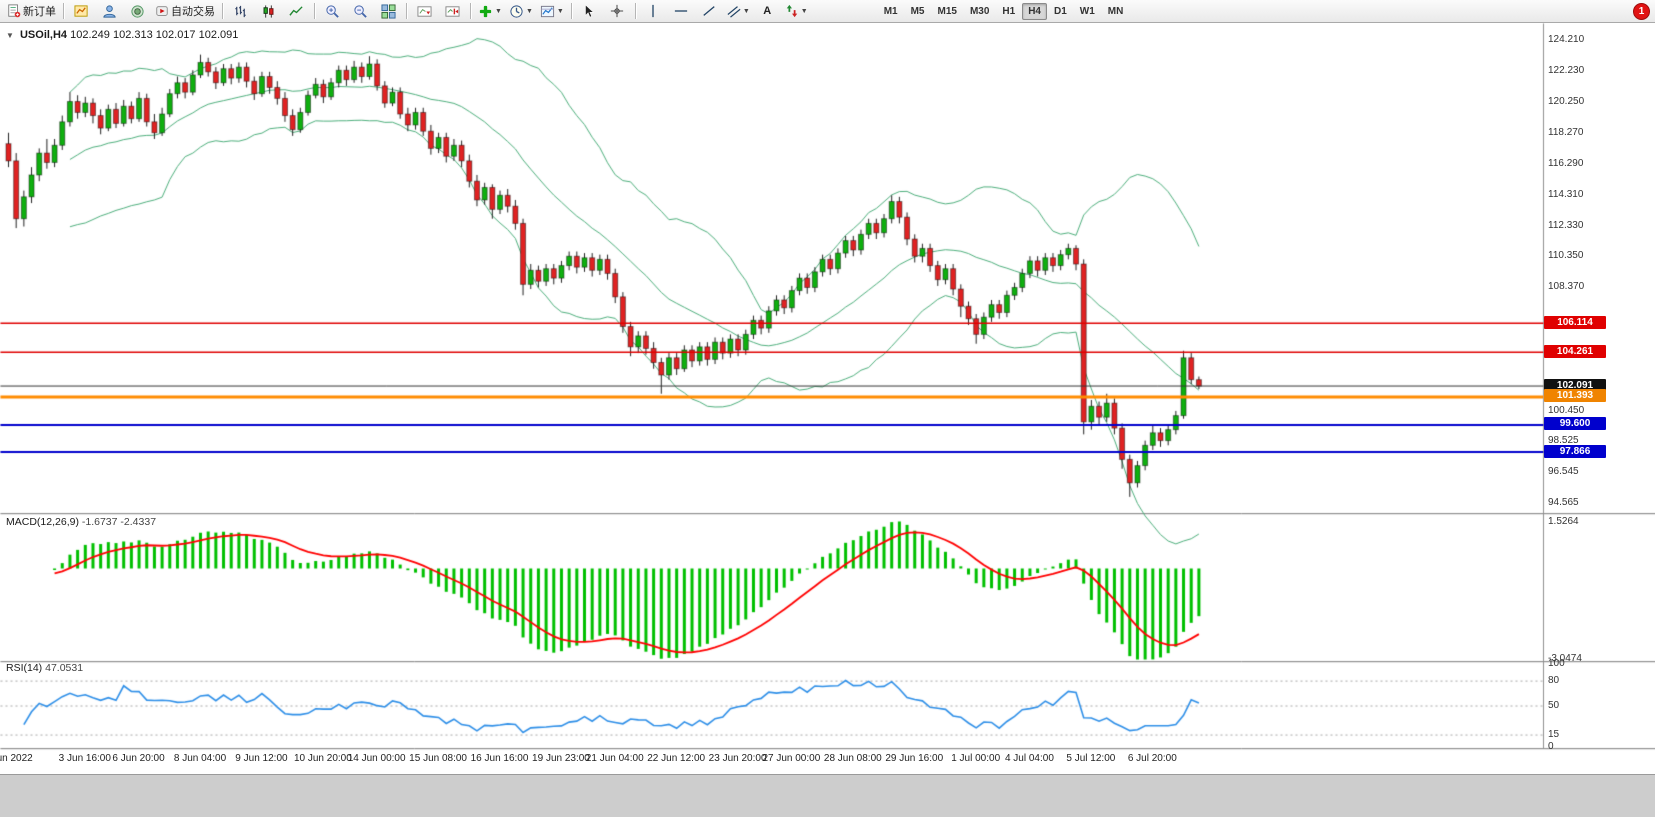 This screenshot has height=817, width=1655. What do you see at coordinates (200, 758) in the screenshot?
I see `time-label: 8 Jun 04:00` at bounding box center [200, 758].